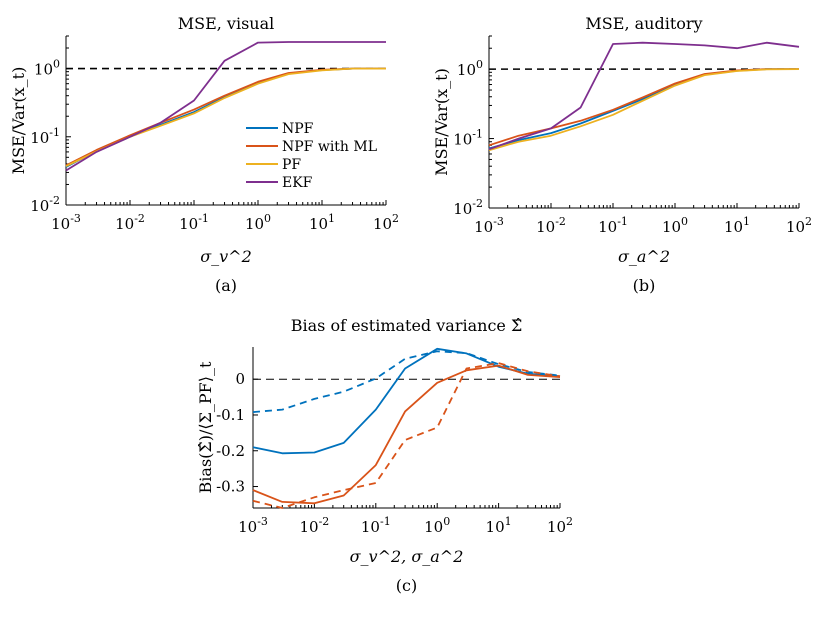 The height and width of the screenshot is (623, 830). Describe the element at coordinates (406, 381) in the screenshot. I see `series-line-npf-dashed` at that location.